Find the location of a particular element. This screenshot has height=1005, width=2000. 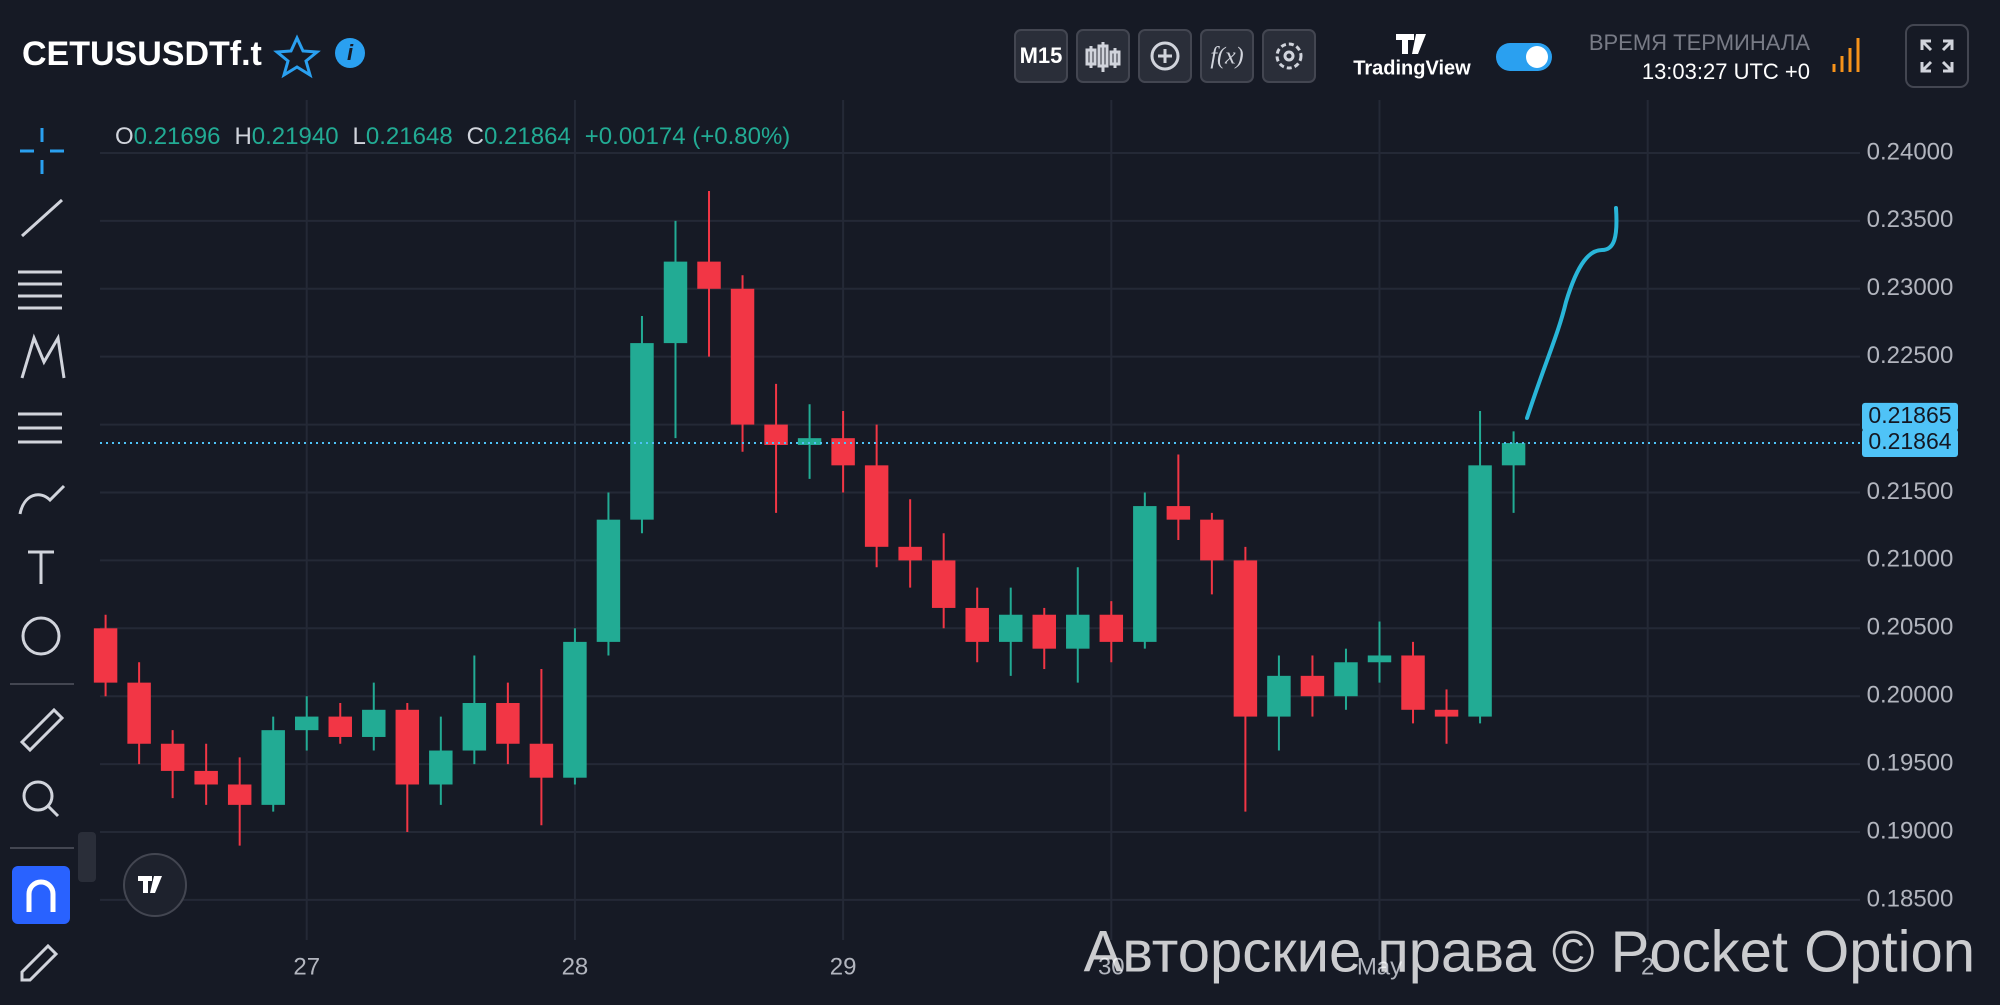

ohlc-part: 0.21864 is located at coordinates (527, 136).